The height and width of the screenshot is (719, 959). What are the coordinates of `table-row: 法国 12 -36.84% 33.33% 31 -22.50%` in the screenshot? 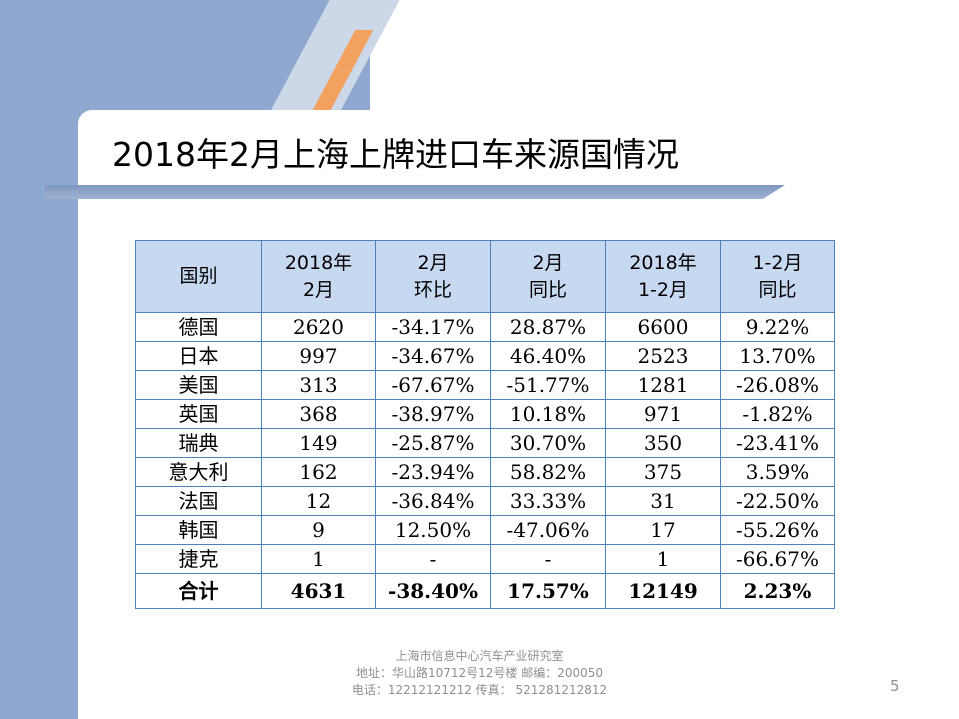 It's located at (485, 501).